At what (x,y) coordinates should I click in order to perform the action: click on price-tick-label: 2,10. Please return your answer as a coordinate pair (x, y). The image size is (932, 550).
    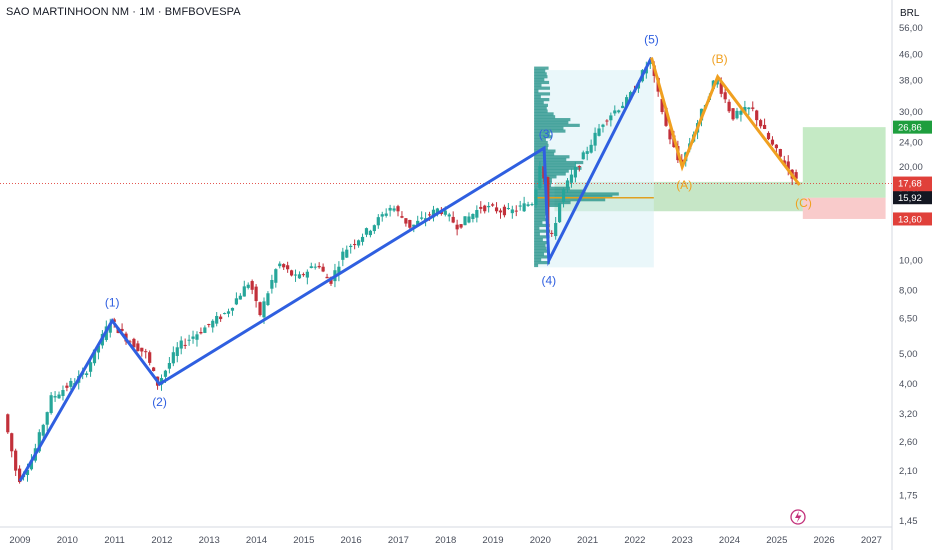
    Looking at the image, I should click on (908, 471).